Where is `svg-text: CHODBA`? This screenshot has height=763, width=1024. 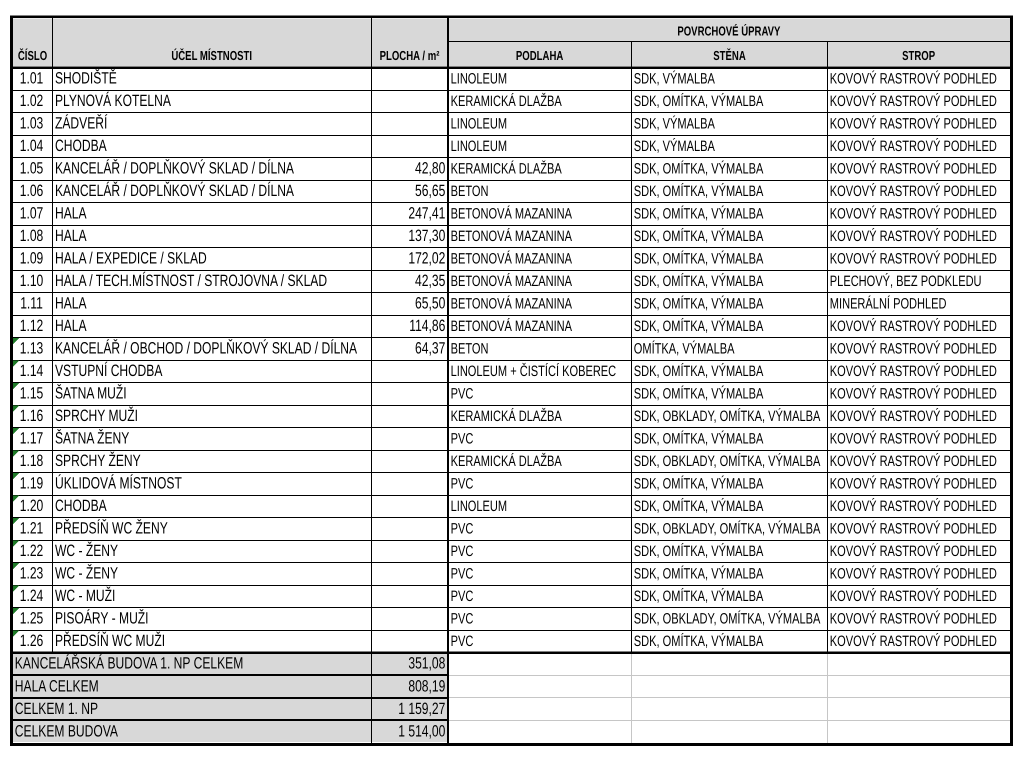
svg-text: CHODBA is located at coordinates (81, 146).